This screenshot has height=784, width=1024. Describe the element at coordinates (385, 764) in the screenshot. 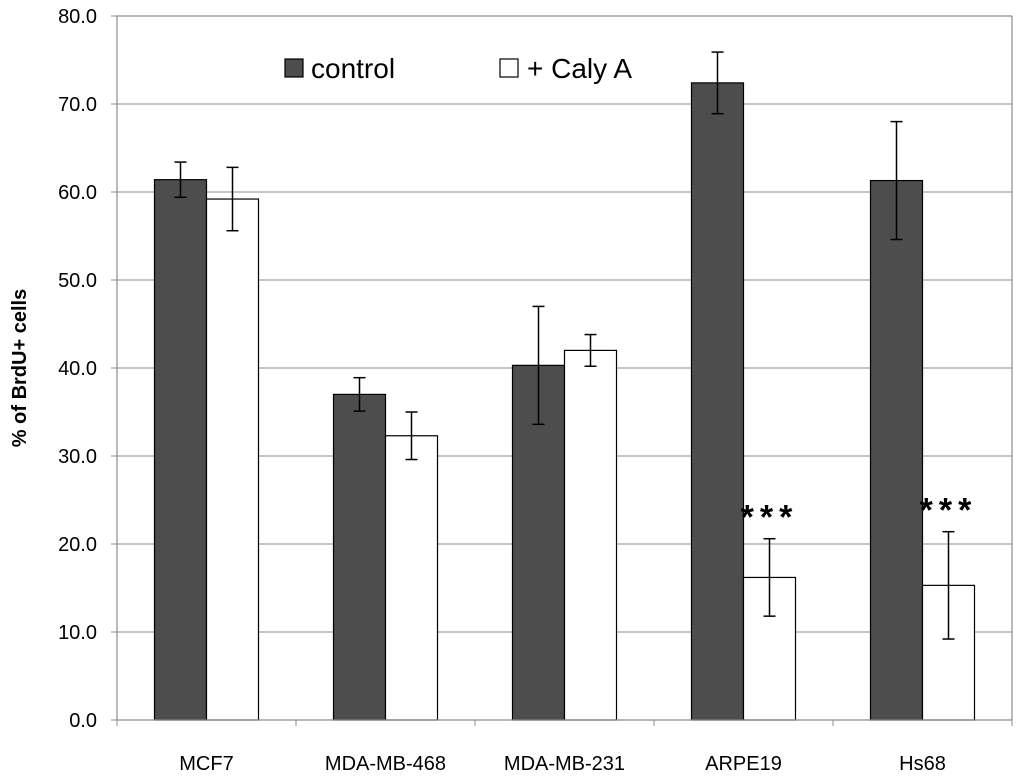

I see `x-tick-label: MDA-MB-468` at that location.